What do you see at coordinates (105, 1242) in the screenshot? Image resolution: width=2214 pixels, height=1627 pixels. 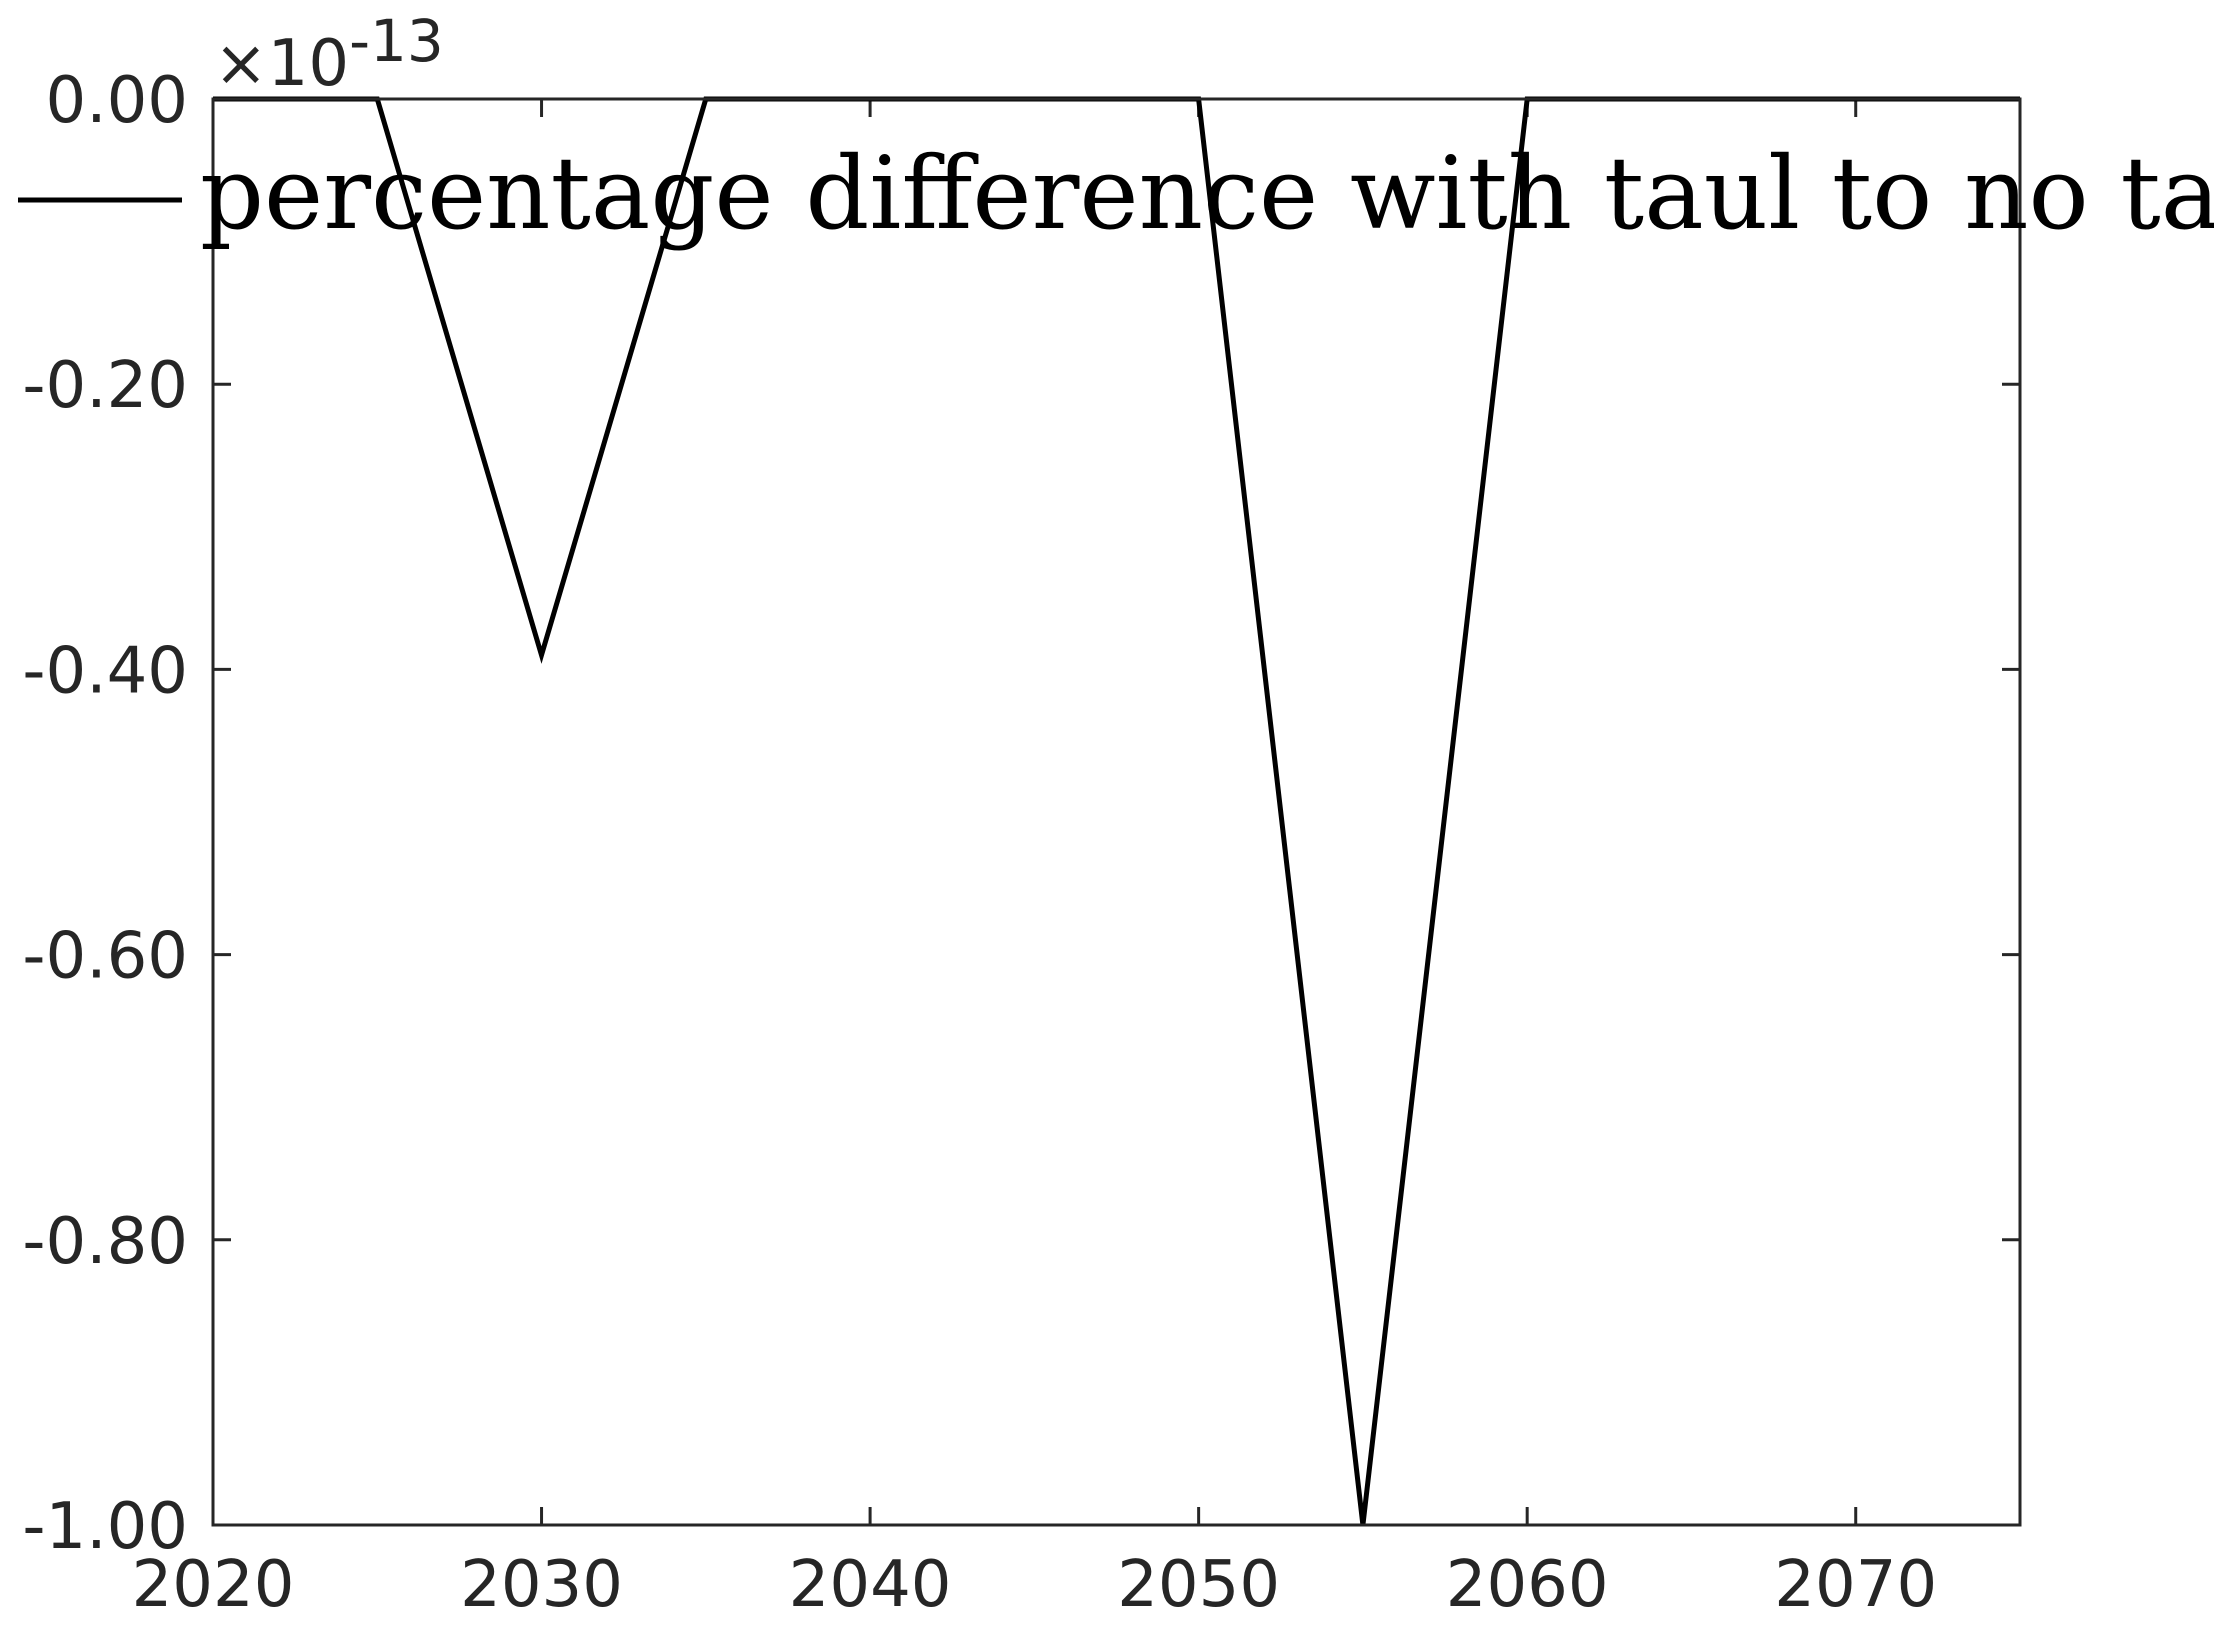 I see `y-tick-label: -0.80` at bounding box center [105, 1242].